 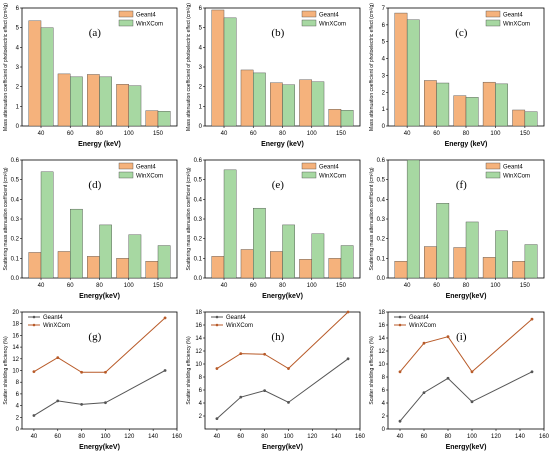 What do you see at coordinates (99, 393) in the screenshot?
I see `series-line-geant4` at bounding box center [99, 393].